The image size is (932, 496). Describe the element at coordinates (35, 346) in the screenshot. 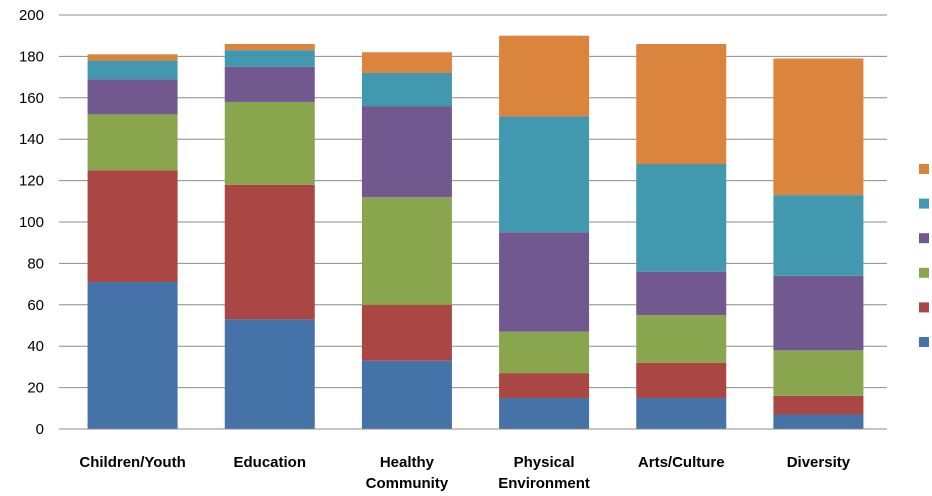

I see `y-tick-label: 40` at that location.